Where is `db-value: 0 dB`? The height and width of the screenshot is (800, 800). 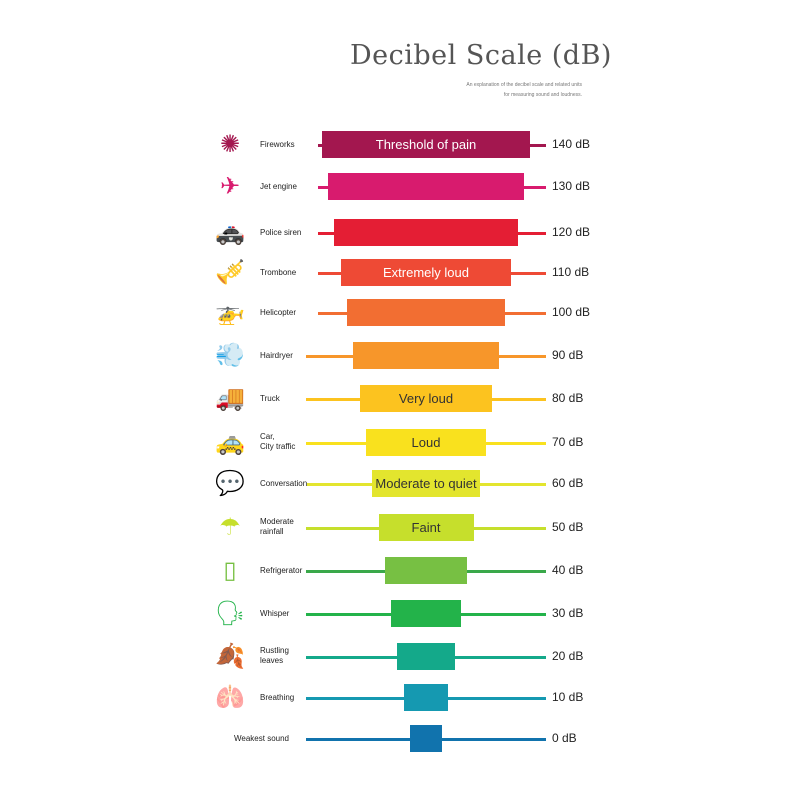 db-value: 0 dB is located at coordinates (564, 738).